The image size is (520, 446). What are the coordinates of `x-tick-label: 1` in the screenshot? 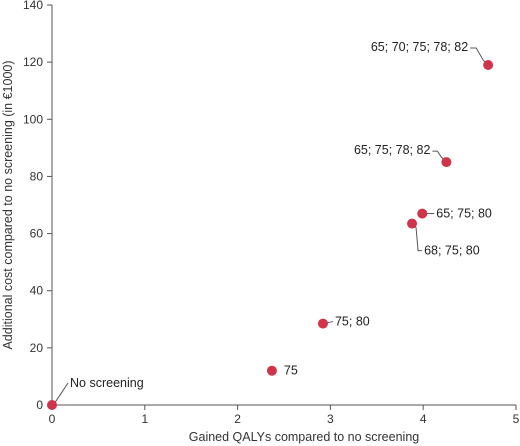 It's located at (144, 419).